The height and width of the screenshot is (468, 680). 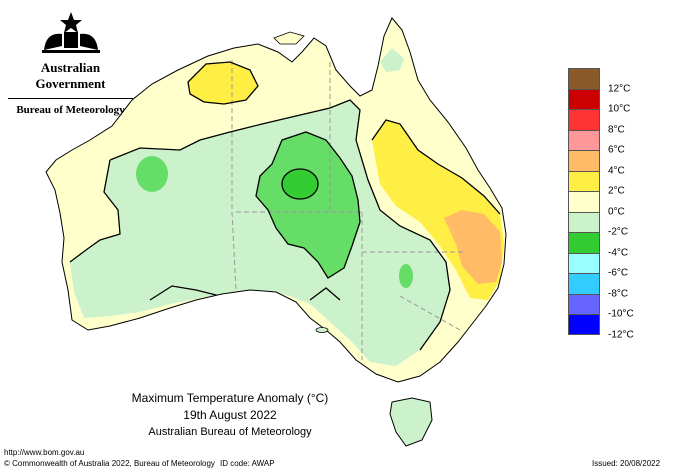 What do you see at coordinates (618, 293) in the screenshot?
I see `legend-label: -8°C` at bounding box center [618, 293].